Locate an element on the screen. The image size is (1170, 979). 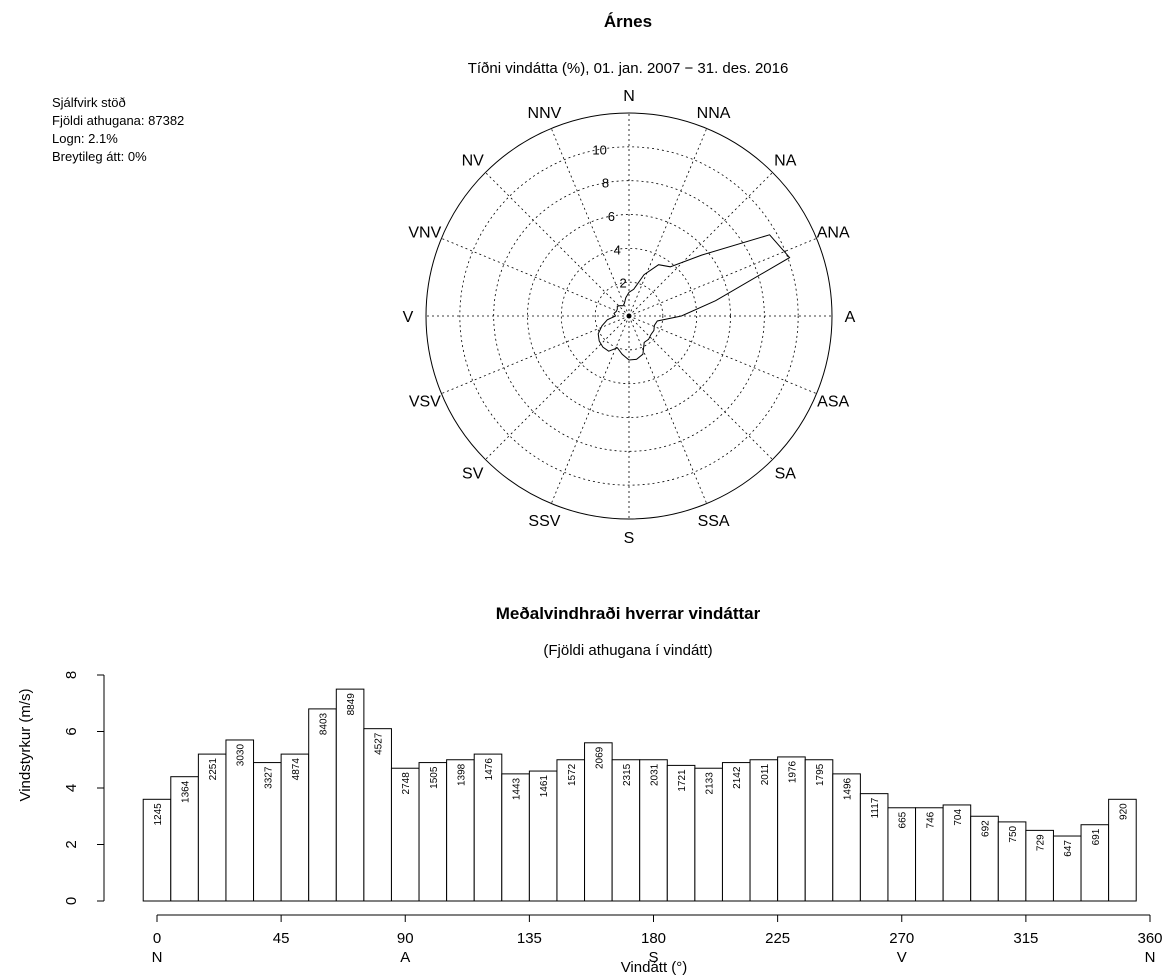
rose-direction-label: NV is located at coordinates (473, 161).